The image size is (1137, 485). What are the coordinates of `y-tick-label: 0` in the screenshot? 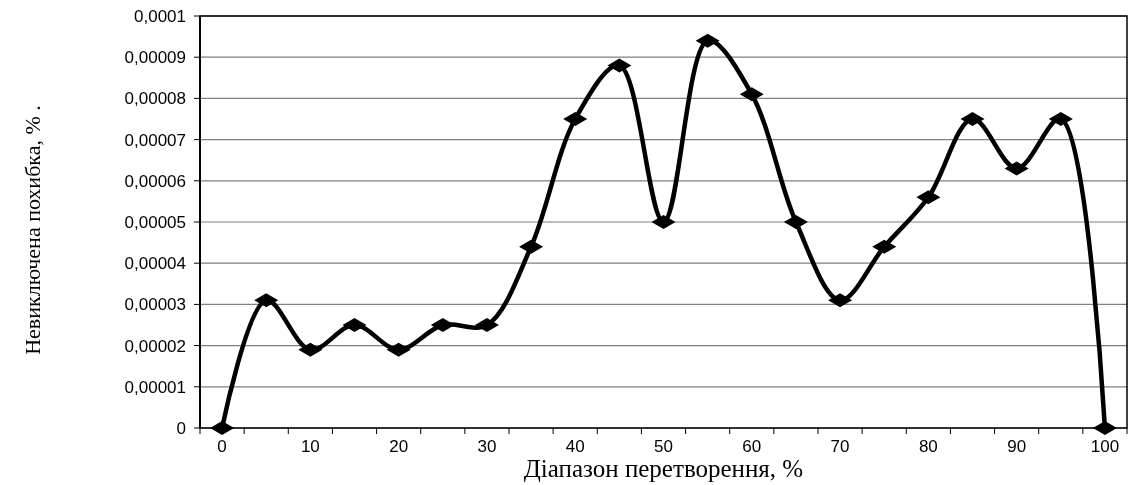 It's located at (181, 428).